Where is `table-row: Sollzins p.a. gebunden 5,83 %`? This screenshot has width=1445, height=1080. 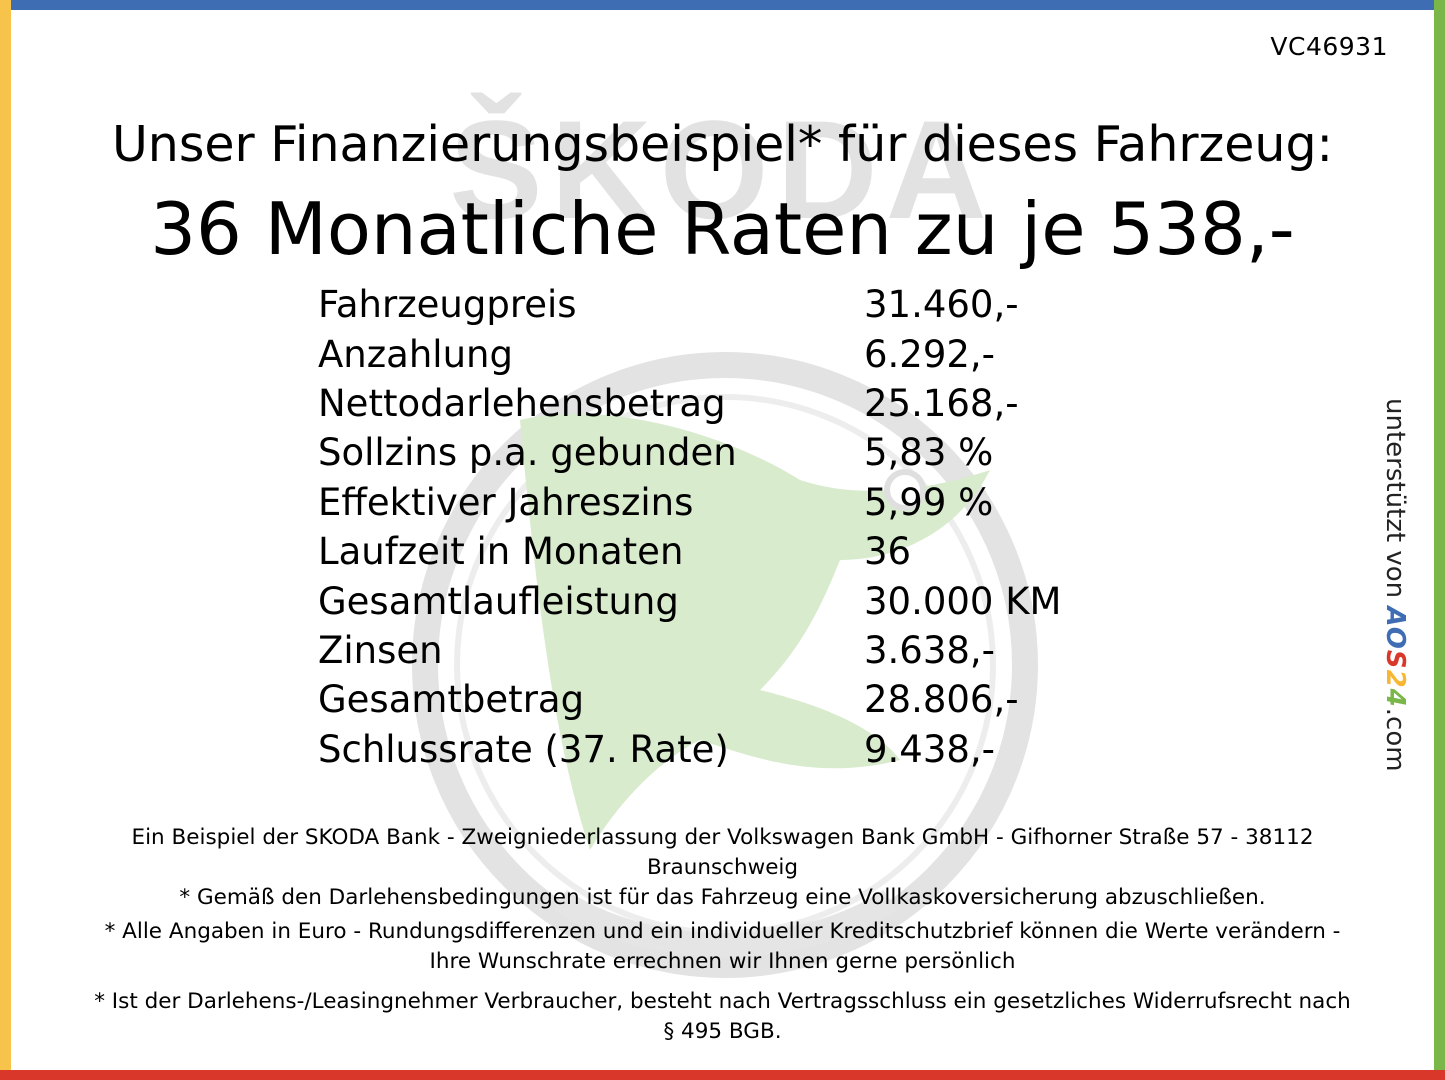 table-row: Sollzins p.a. gebunden 5,83 % is located at coordinates (689, 452).